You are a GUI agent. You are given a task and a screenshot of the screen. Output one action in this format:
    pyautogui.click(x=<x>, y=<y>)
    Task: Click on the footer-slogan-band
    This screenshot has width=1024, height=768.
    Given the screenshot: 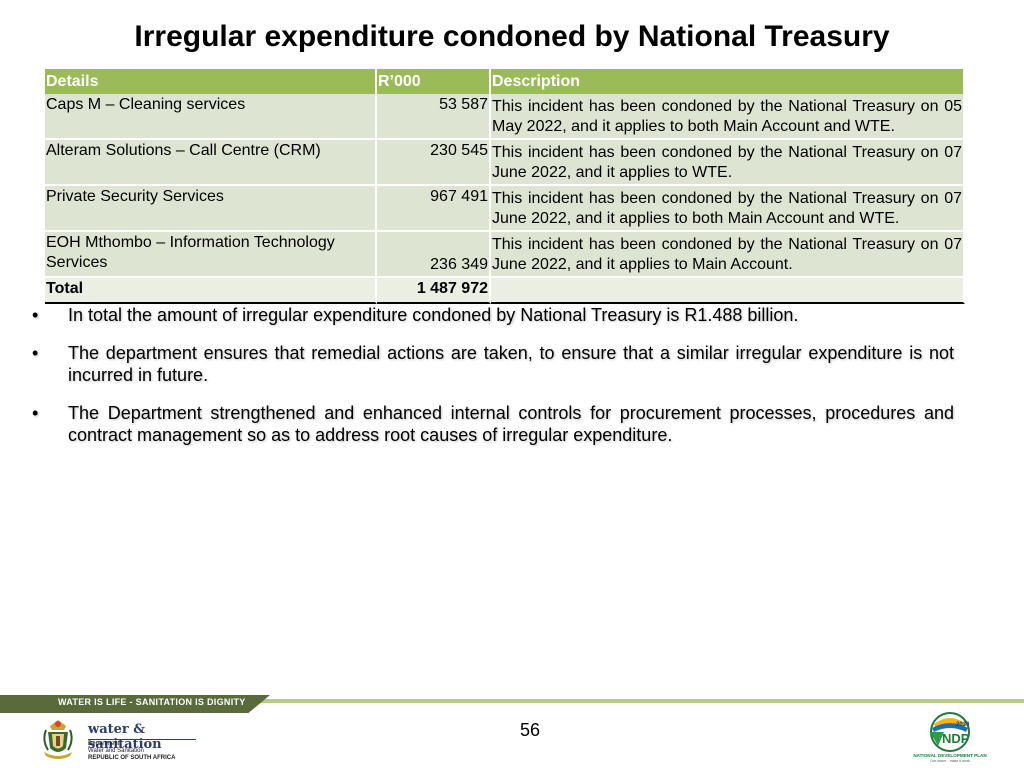 What is the action you would take?
    pyautogui.click(x=135, y=704)
    